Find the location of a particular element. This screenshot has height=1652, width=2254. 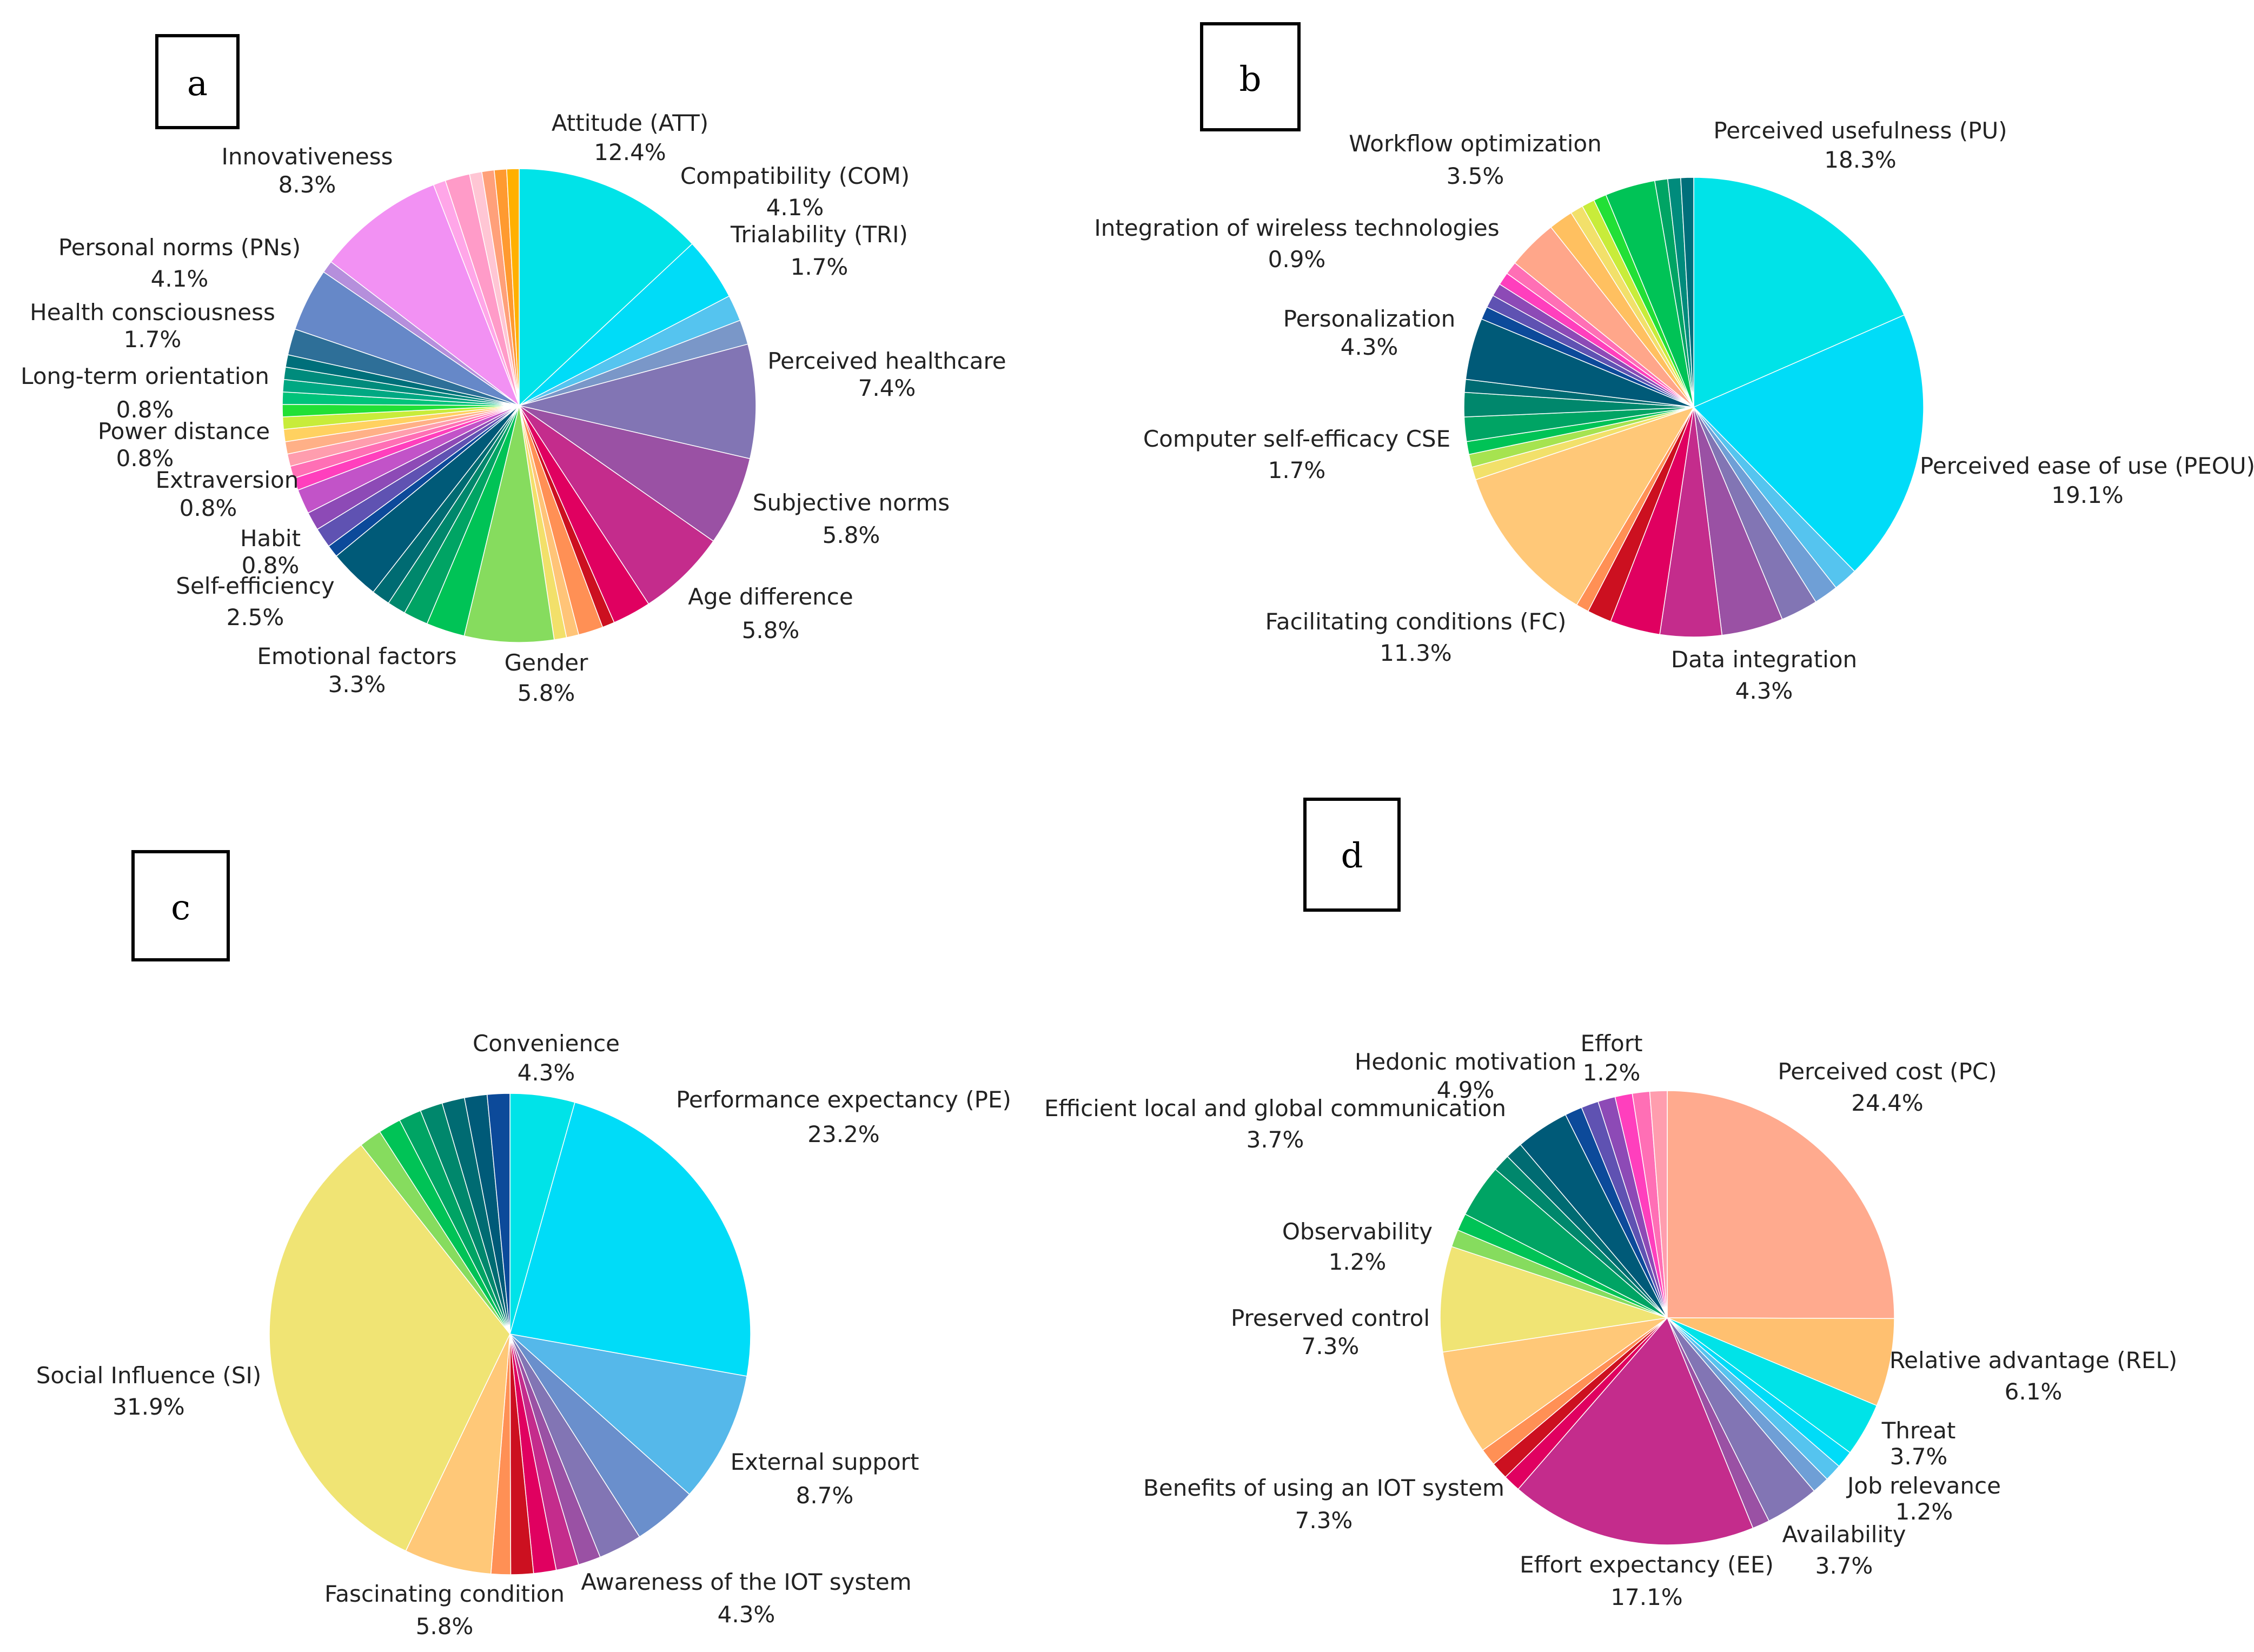

pct-long-term-orientation: 0.8% is located at coordinates (145, 409).